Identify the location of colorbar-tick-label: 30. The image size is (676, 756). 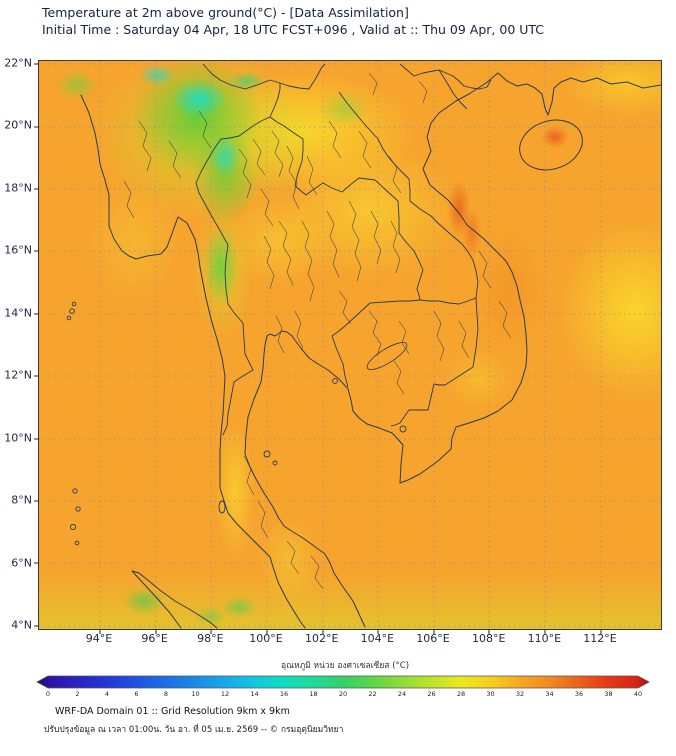
(490, 694).